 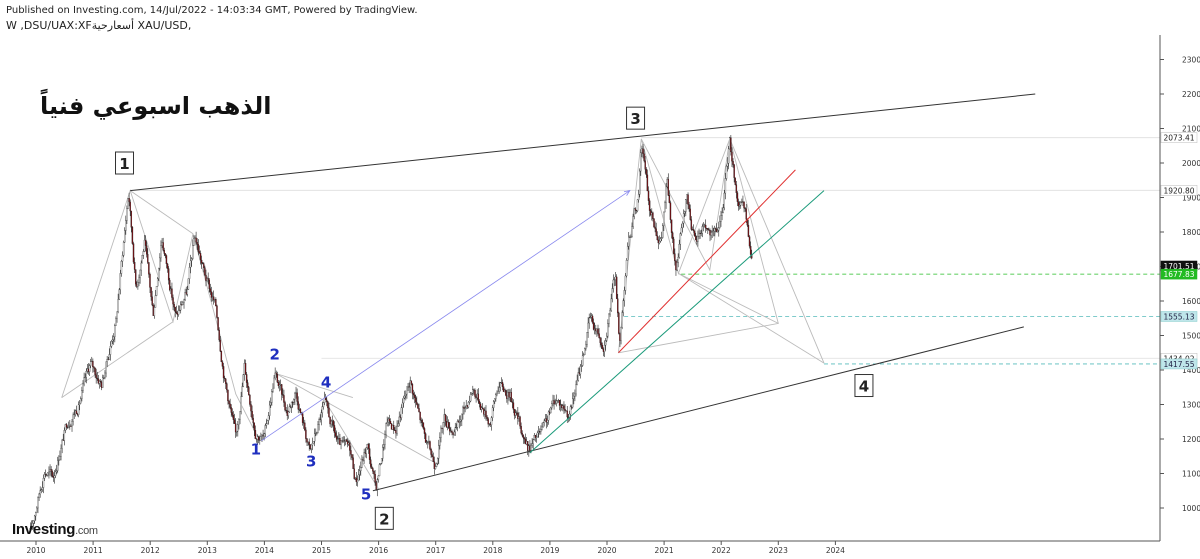 I want to click on price-label-text: 1701.51, so click(x=1178, y=266).